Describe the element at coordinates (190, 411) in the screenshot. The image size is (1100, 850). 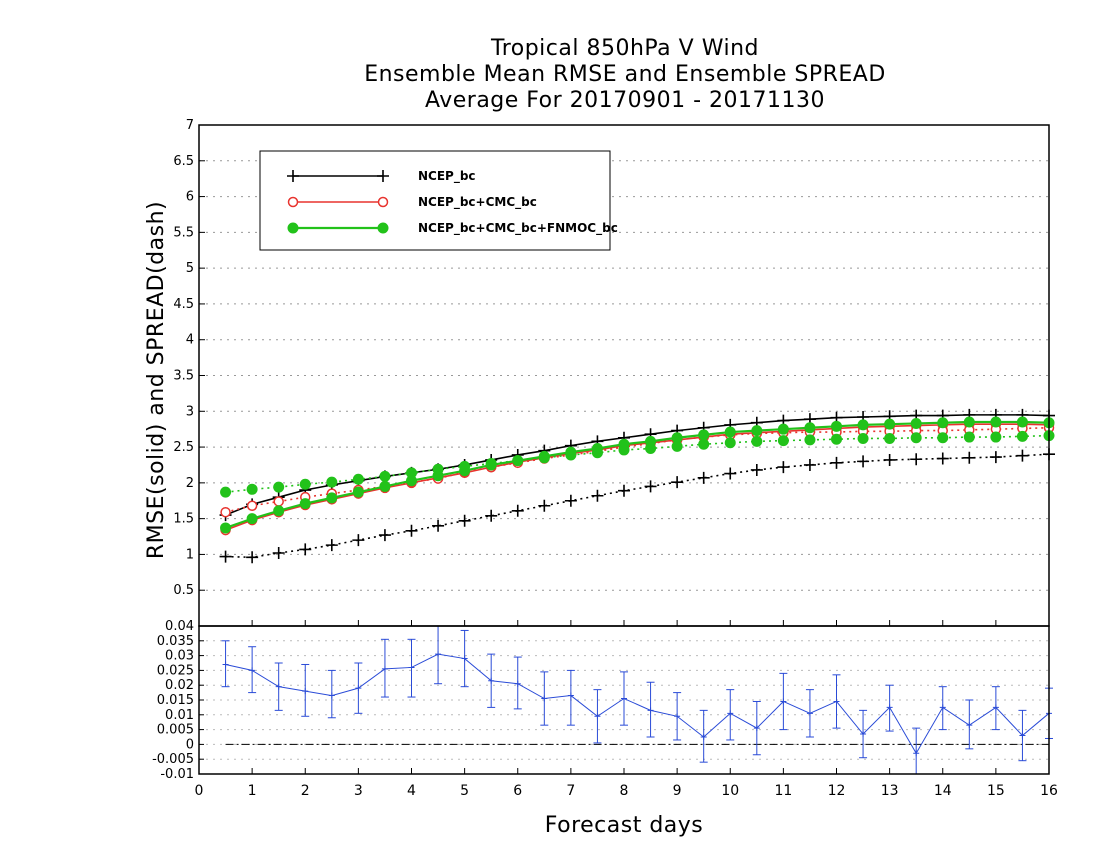
I see `upper-y-tick-label: 3` at that location.